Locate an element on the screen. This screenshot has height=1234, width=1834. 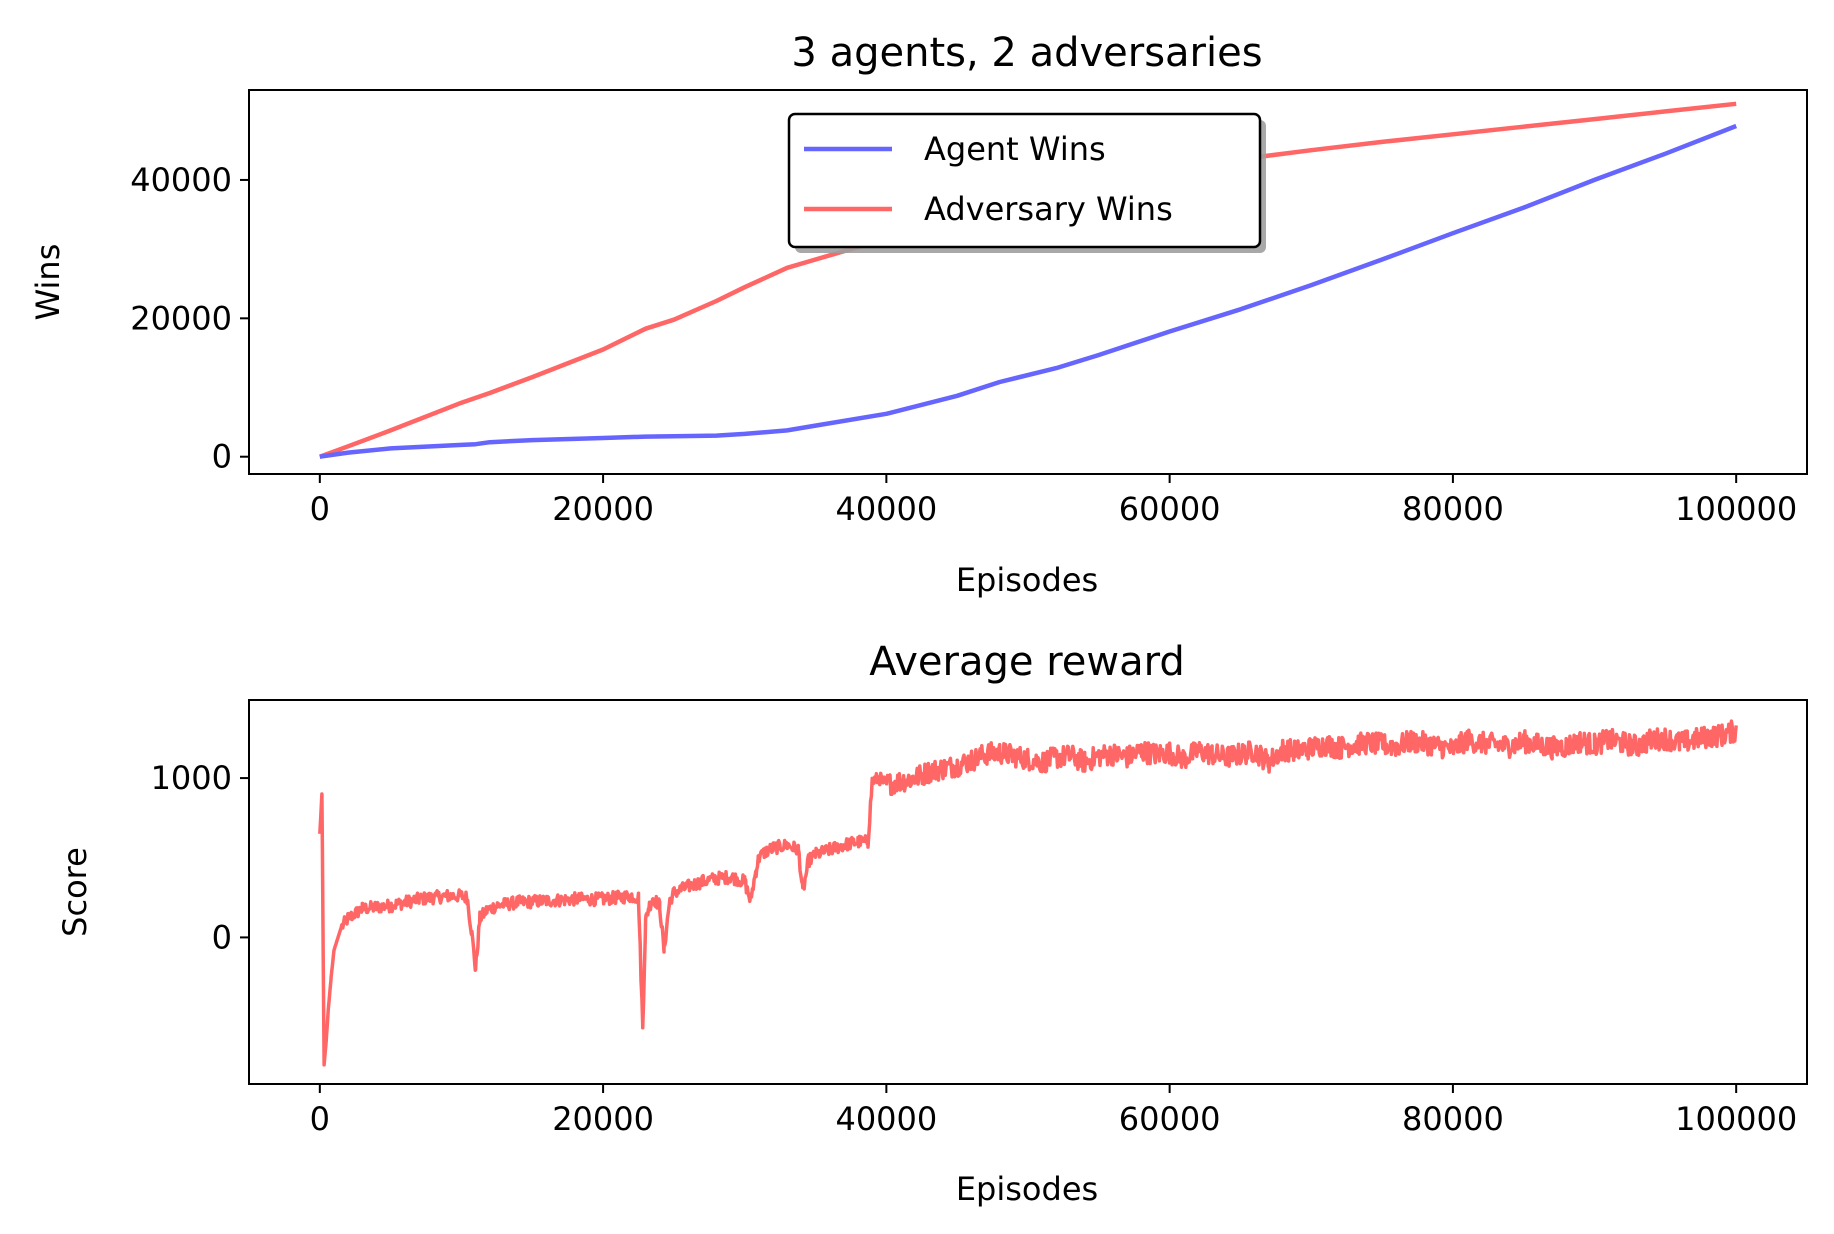
legend-adversary-wins-label: Adversary Wins is located at coordinates (1048, 209).